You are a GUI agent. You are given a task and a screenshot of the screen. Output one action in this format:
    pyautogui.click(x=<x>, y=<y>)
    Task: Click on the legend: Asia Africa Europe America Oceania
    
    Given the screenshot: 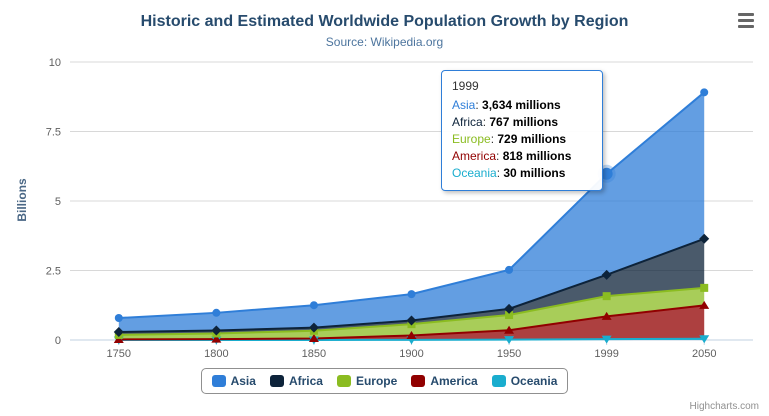 What is the action you would take?
    pyautogui.click(x=384, y=381)
    